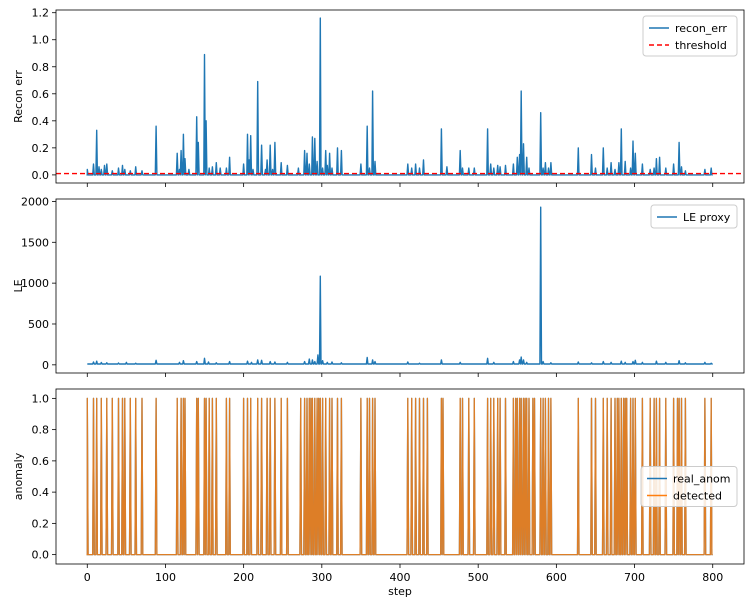 The image size is (752, 603). I want to click on x-tick-label: 200, so click(243, 577).